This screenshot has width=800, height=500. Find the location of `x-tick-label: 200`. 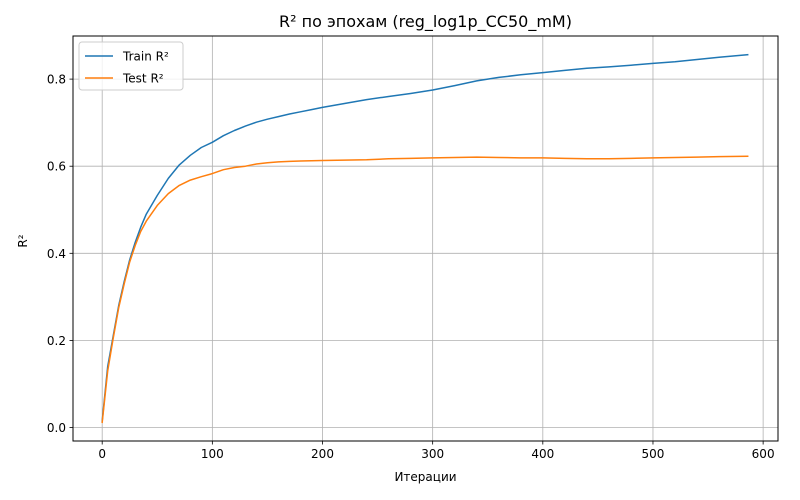

x-tick-label: 200 is located at coordinates (322, 454).